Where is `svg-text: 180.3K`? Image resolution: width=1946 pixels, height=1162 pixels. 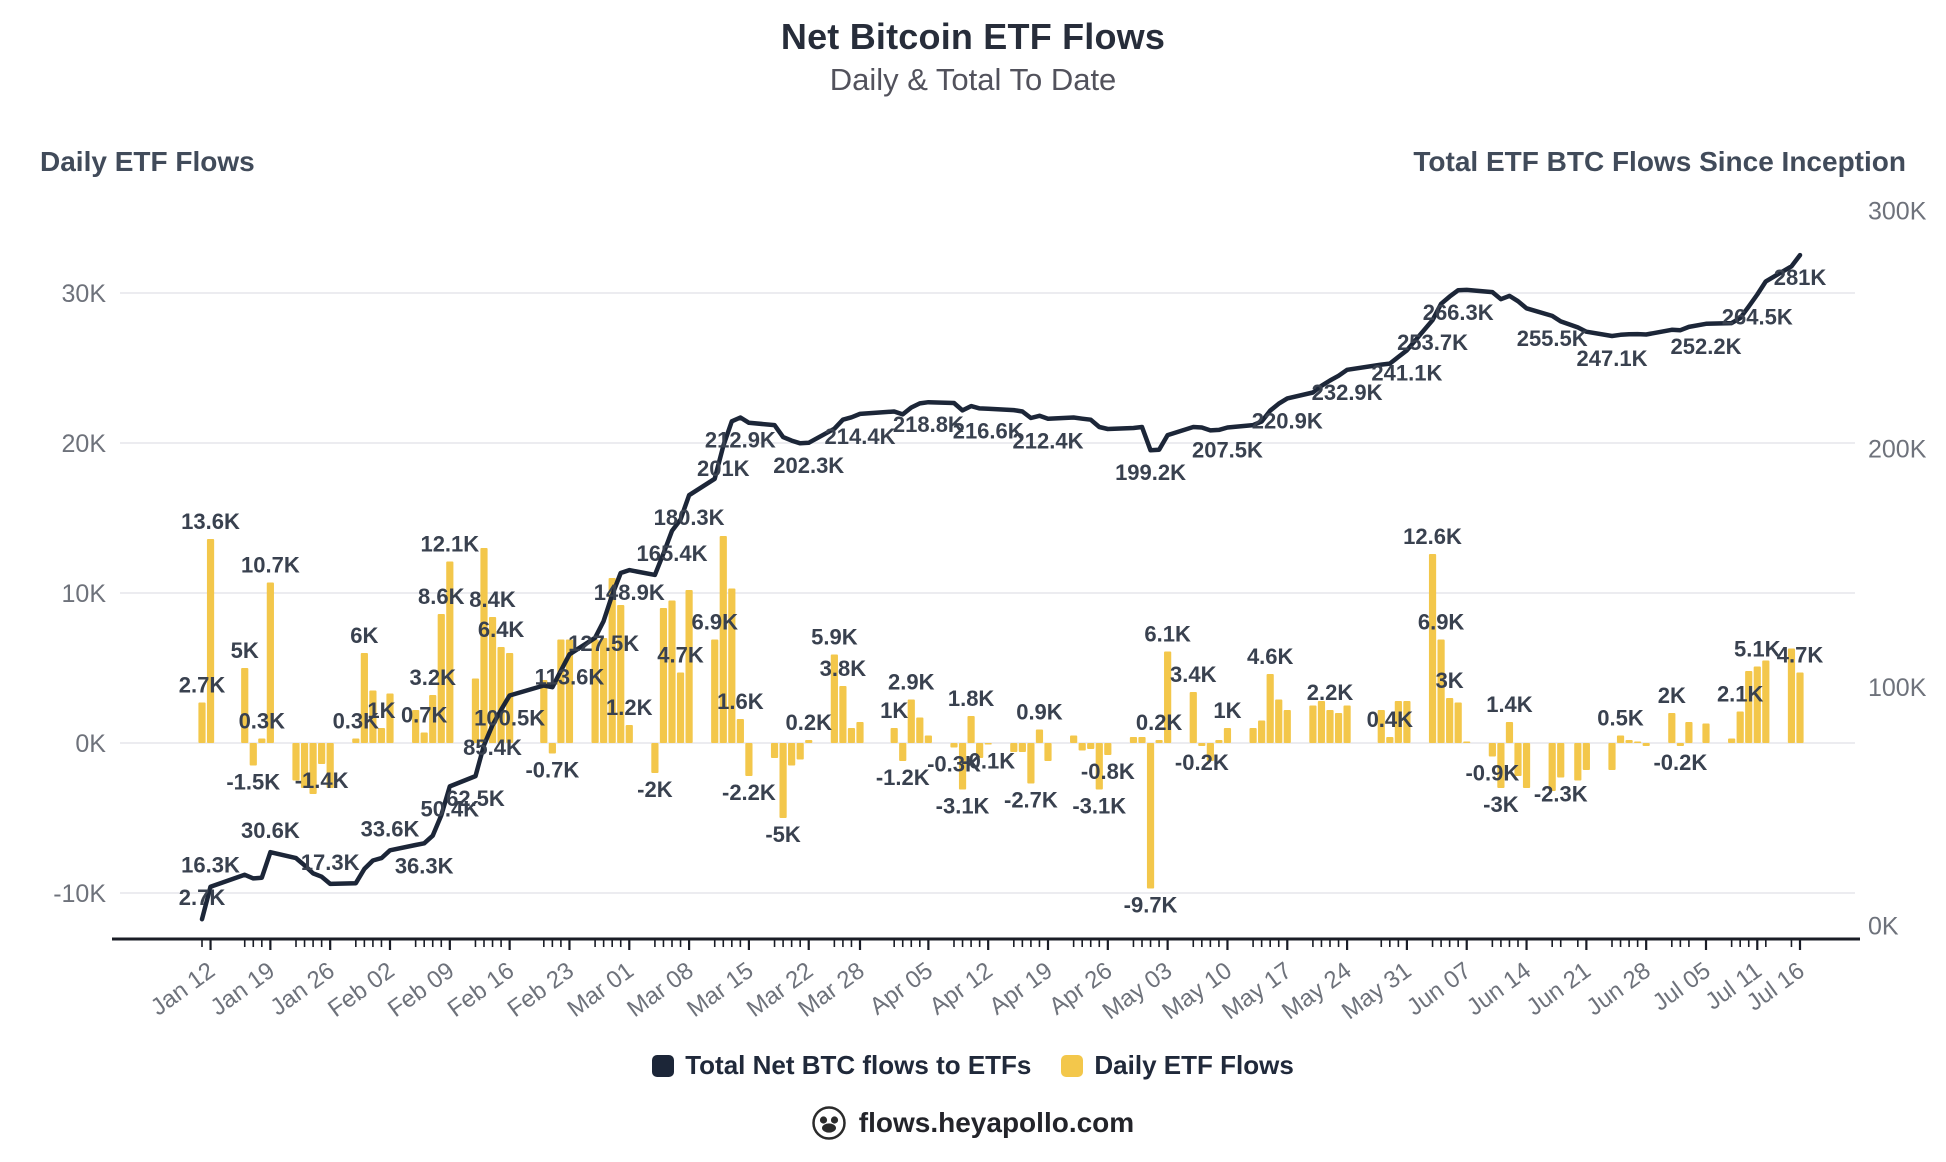 svg-text: 180.3K is located at coordinates (689, 517).